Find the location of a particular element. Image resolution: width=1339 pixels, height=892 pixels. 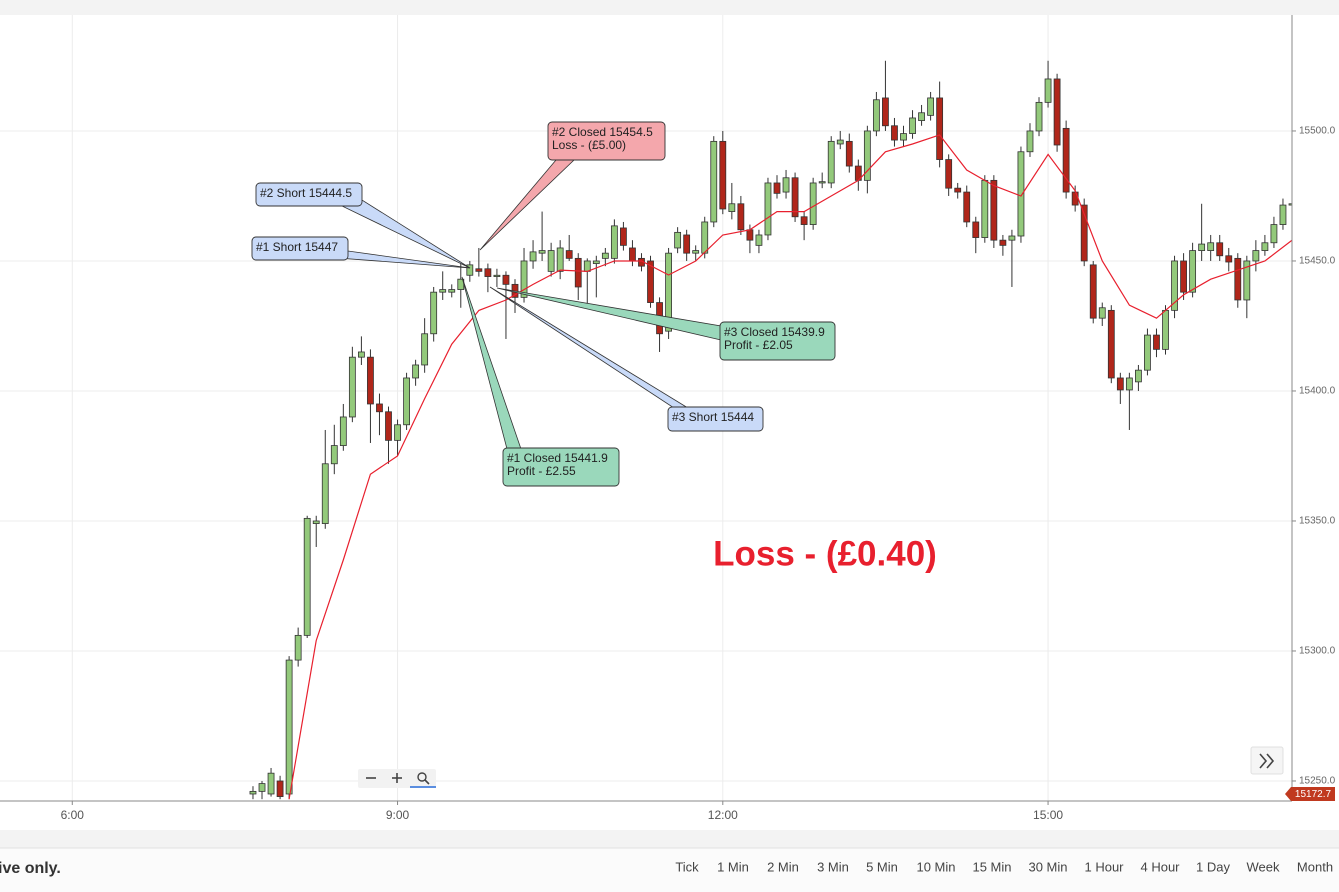

timeframe-button: 1 Day is located at coordinates (1213, 866).